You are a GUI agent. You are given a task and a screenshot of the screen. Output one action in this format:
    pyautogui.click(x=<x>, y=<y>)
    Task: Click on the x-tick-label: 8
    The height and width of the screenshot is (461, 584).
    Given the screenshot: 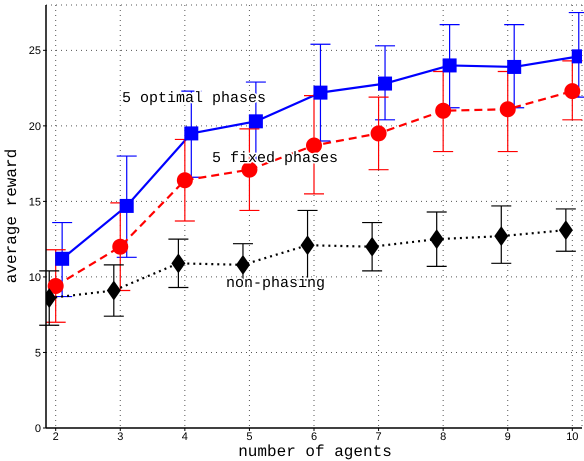 What is the action you would take?
    pyautogui.click(x=443, y=436)
    